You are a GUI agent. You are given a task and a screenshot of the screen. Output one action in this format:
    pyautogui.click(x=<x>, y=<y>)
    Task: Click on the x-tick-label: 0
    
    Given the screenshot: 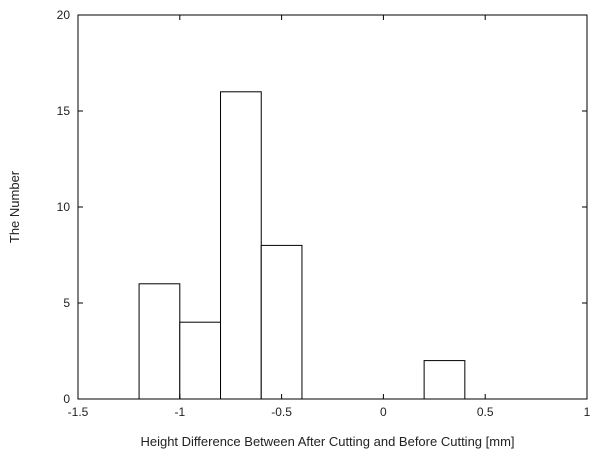 What is the action you would take?
    pyautogui.click(x=383, y=412)
    